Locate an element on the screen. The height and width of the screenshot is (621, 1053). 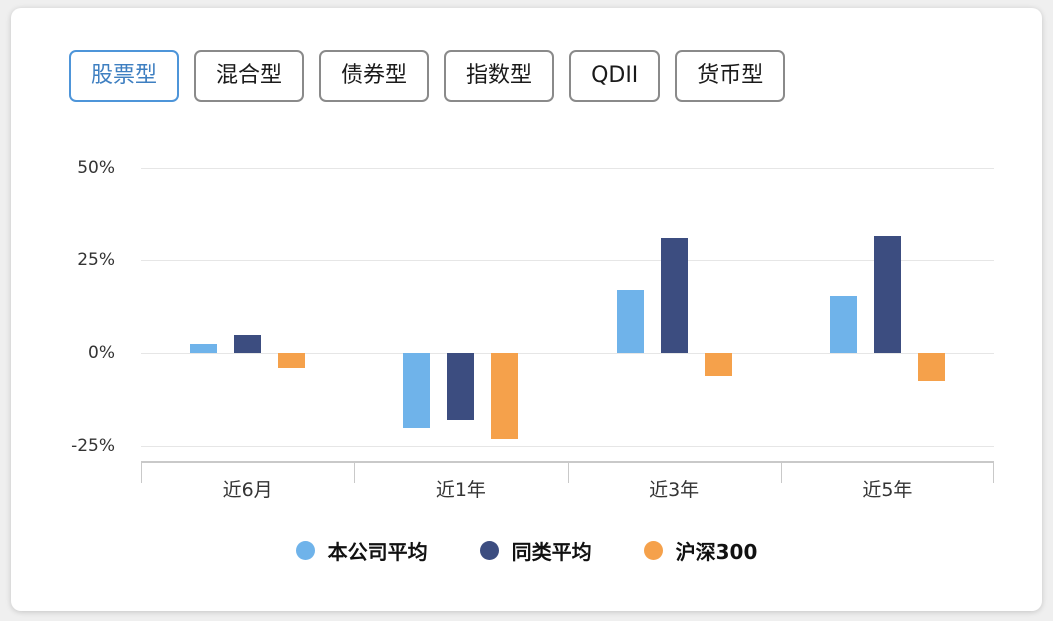
legend-item-同类平均: 同类平均 is located at coordinates (535, 550).